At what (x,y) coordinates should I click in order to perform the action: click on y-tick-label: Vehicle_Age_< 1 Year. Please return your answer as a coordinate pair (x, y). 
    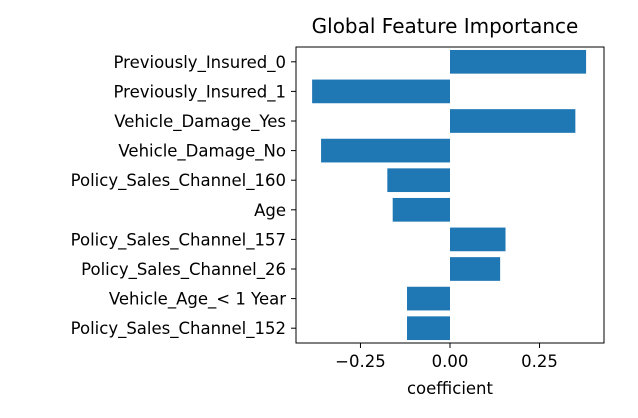
    Looking at the image, I should click on (197, 300).